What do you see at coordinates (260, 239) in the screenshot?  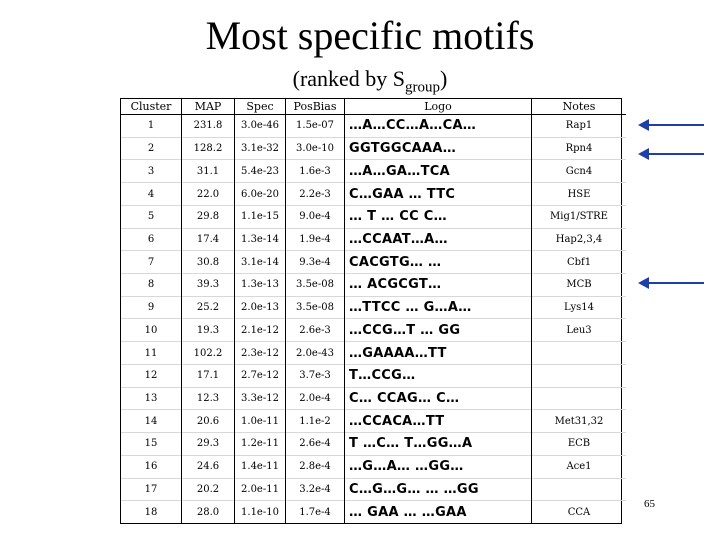 I see `spec-cell: 1.3e-14` at bounding box center [260, 239].